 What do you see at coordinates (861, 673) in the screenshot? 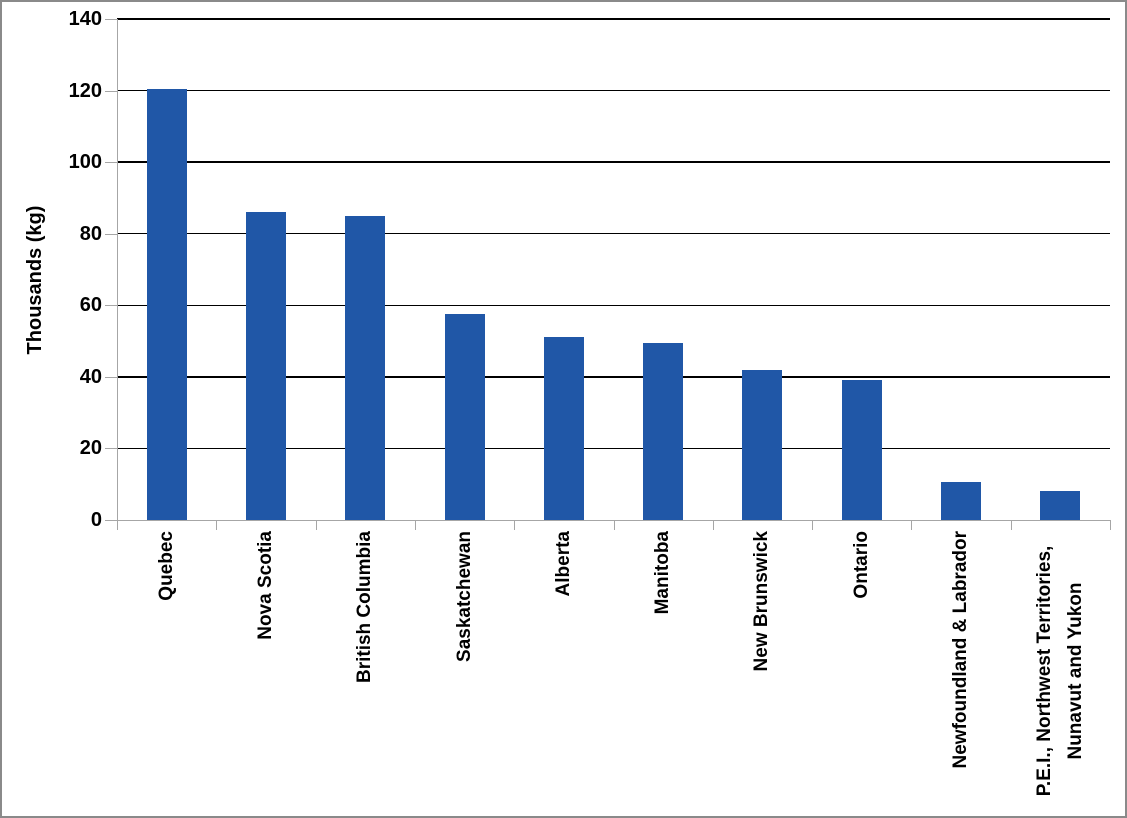
I see `x-label-cell-ontario: Ontario` at bounding box center [861, 673].